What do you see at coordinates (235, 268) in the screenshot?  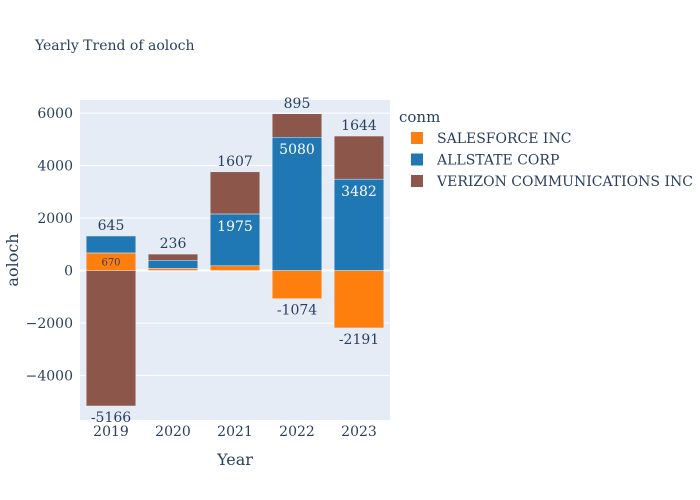 I see `bar-salesforce-inc-2021` at bounding box center [235, 268].